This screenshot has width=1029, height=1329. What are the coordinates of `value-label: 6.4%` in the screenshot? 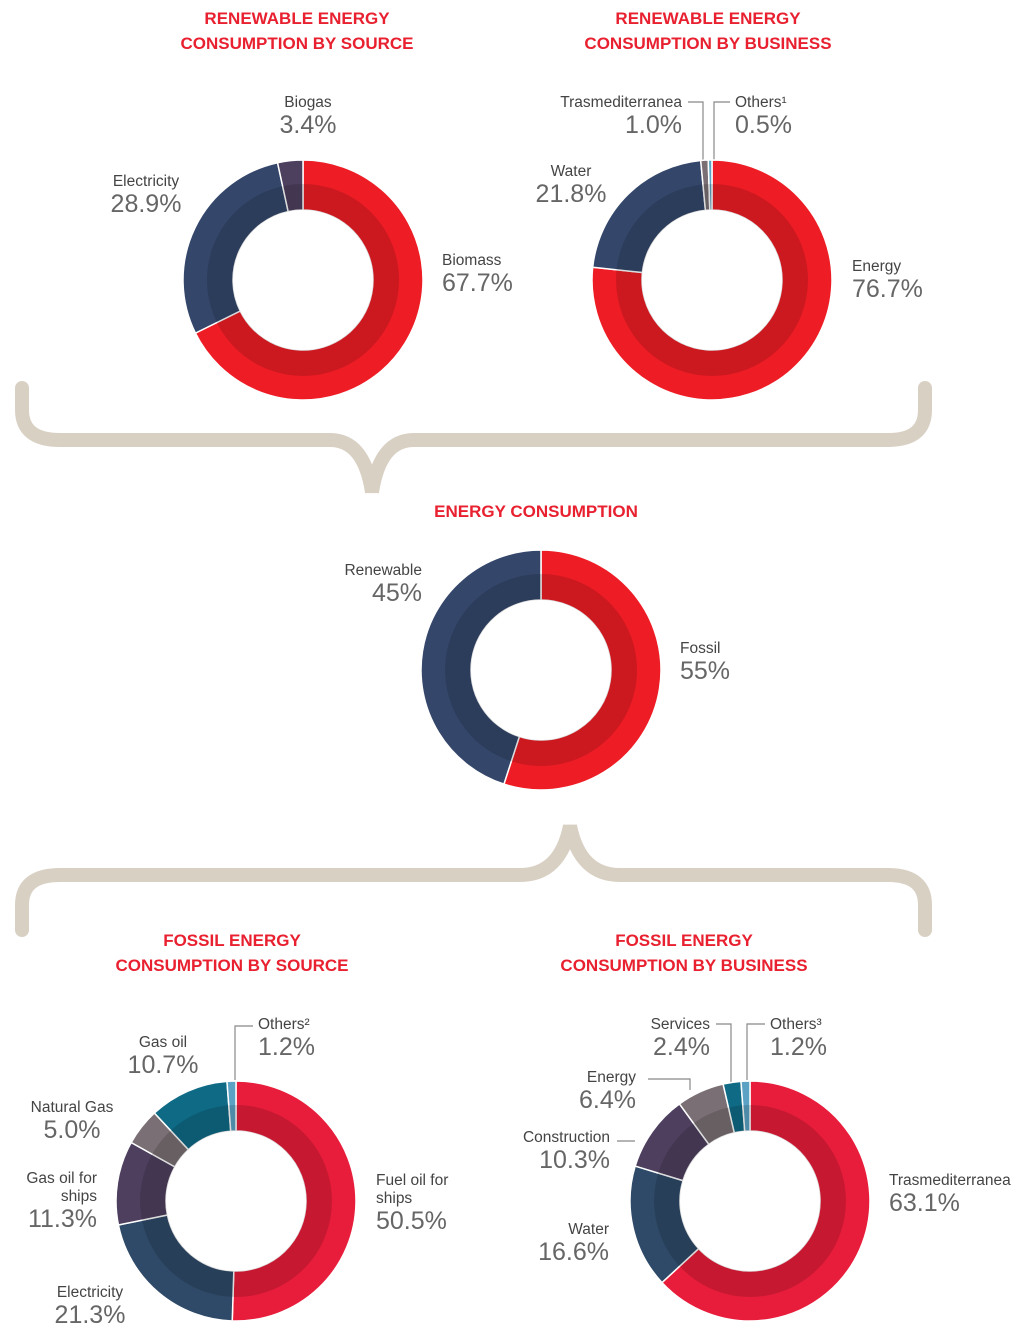 It's located at (607, 1100).